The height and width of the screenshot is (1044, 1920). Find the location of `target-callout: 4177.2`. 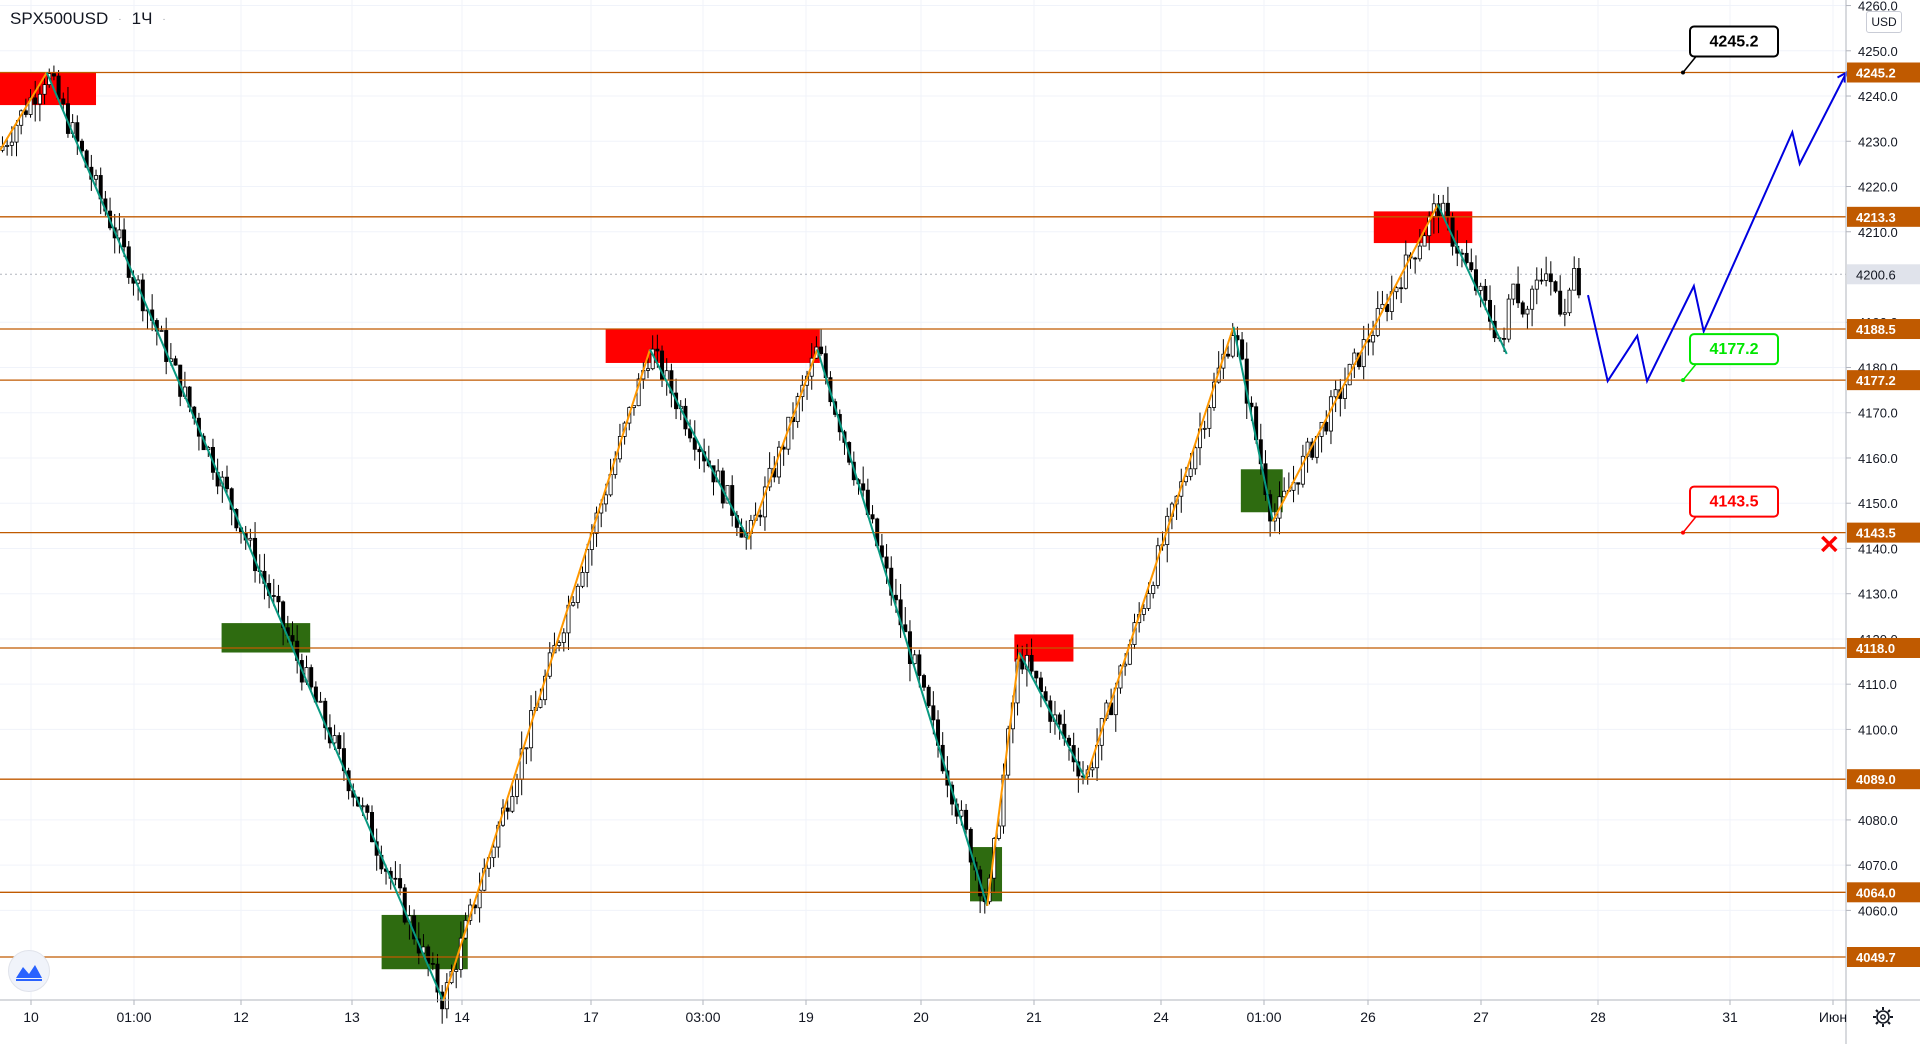

target-callout: 4177.2 is located at coordinates (1730, 358).